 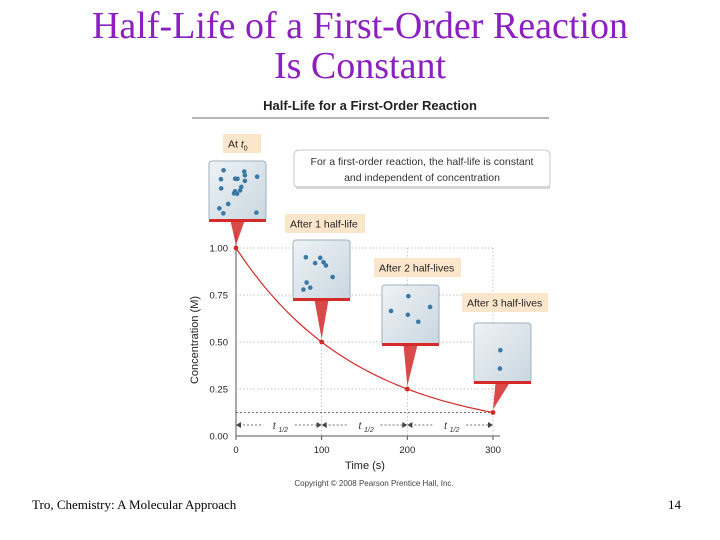 I want to click on y-tick-label: 0.50, so click(x=219, y=343).